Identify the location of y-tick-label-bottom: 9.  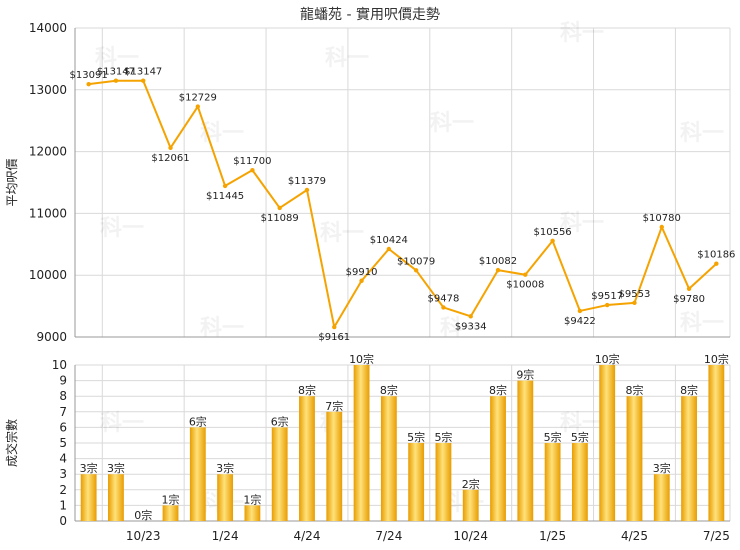
(63, 381).